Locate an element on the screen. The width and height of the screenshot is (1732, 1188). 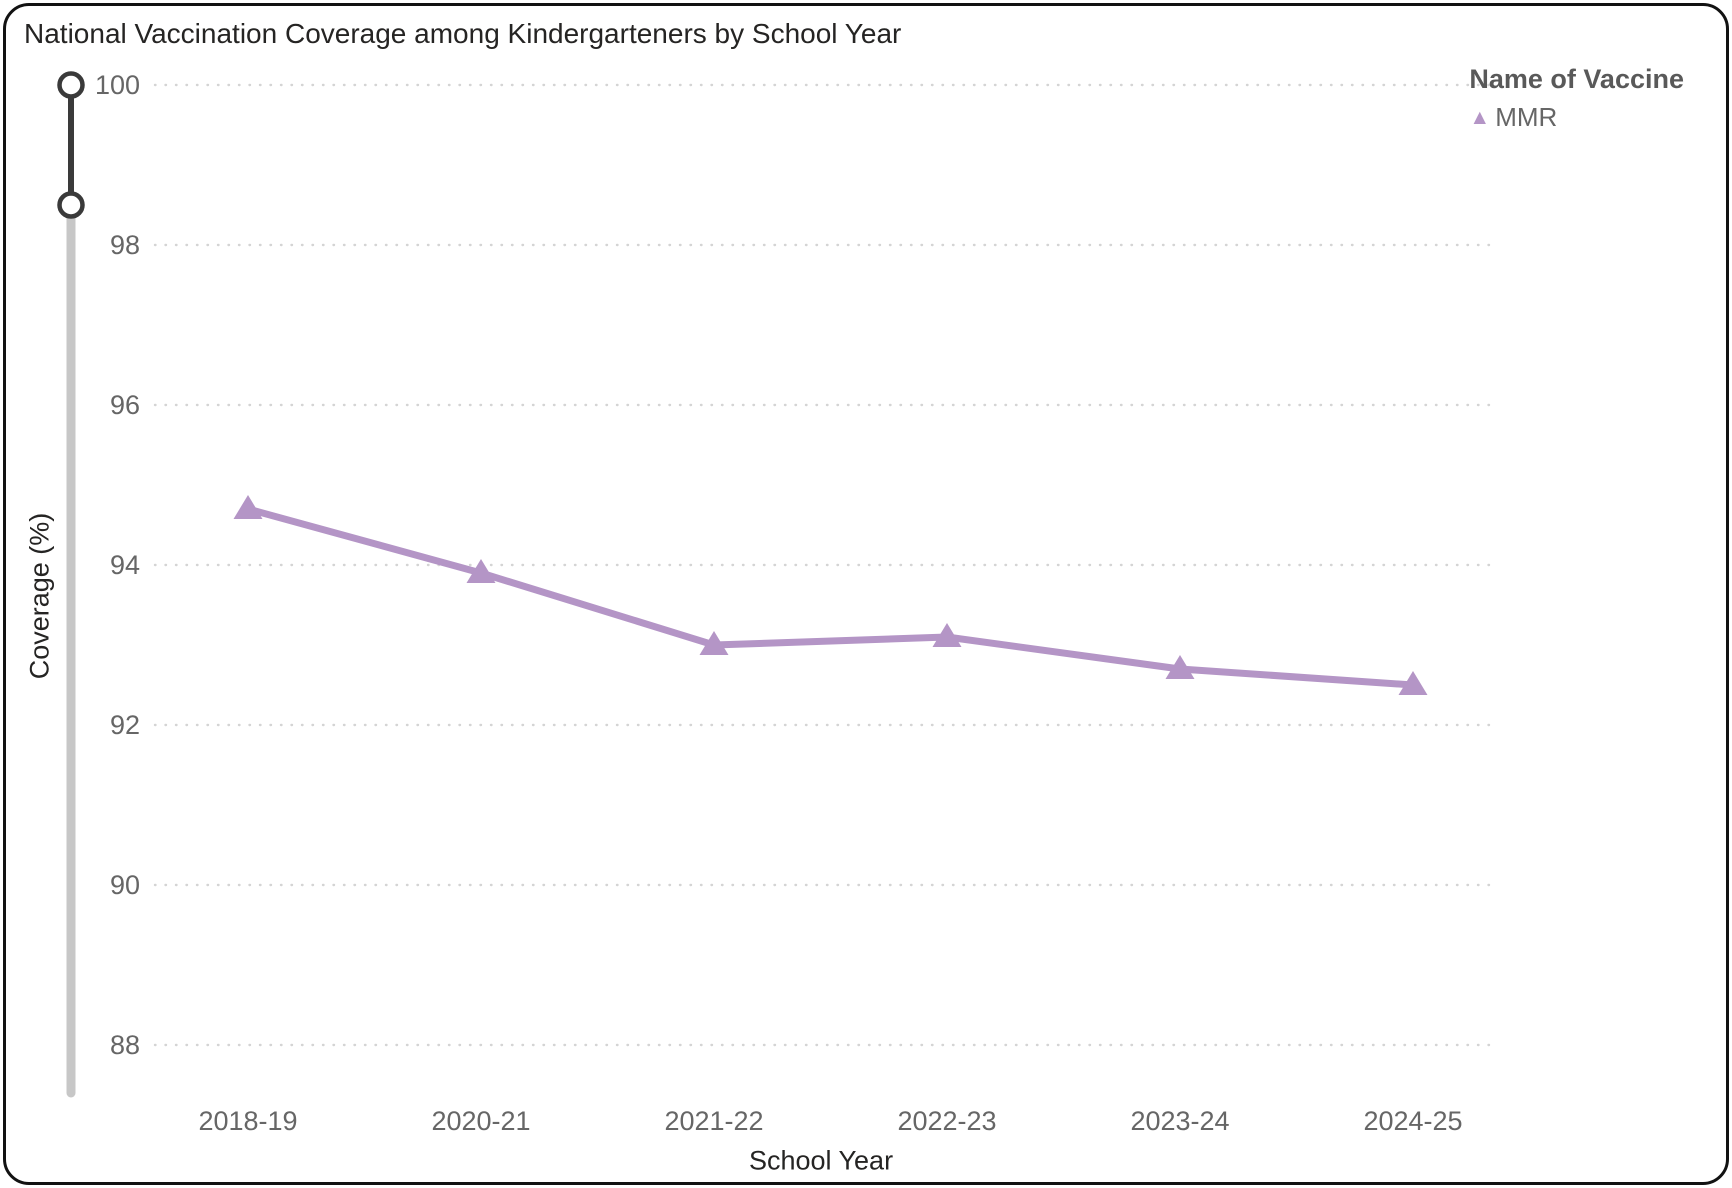
legend-item-mmr: ▲ MMR is located at coordinates (1576, 117).